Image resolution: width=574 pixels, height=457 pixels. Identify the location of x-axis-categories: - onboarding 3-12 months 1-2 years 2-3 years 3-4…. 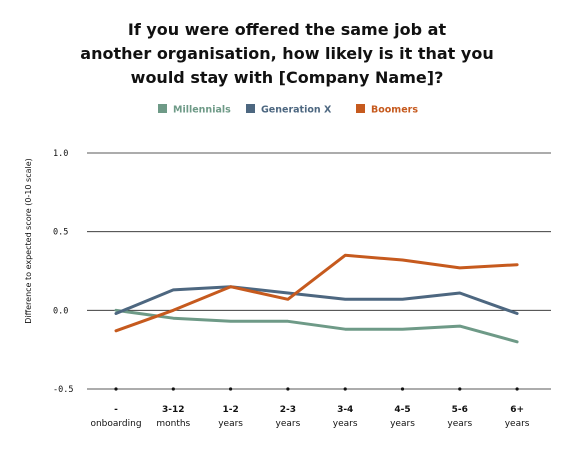
(309, 417).